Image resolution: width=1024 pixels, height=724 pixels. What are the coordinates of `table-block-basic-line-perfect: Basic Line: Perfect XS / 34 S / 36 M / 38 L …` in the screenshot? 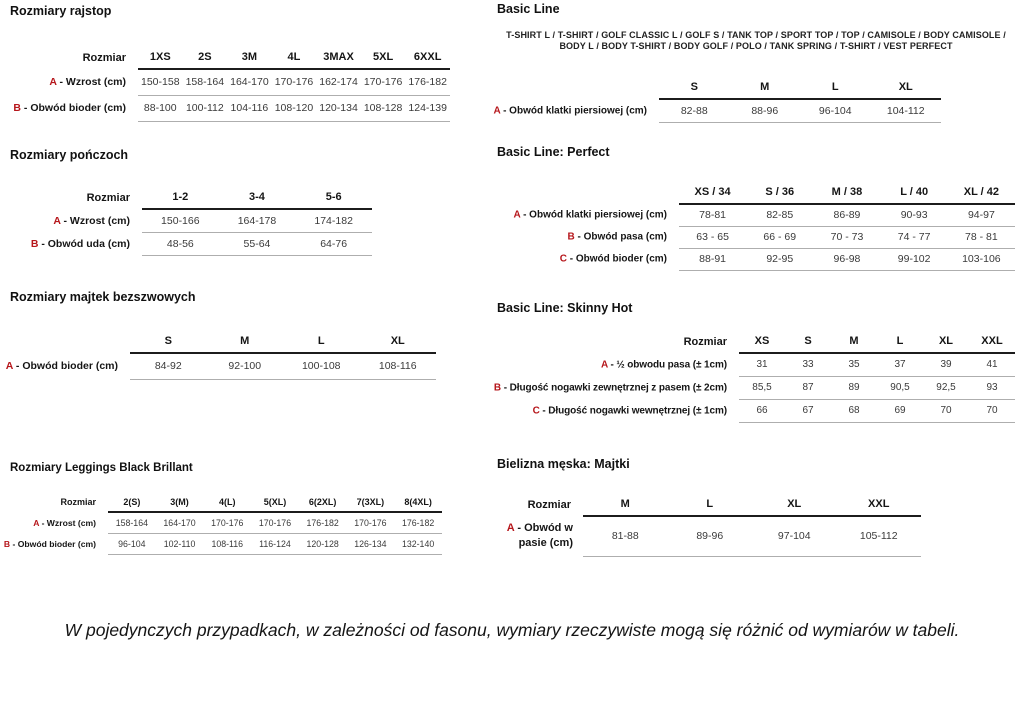 It's located at (756, 208).